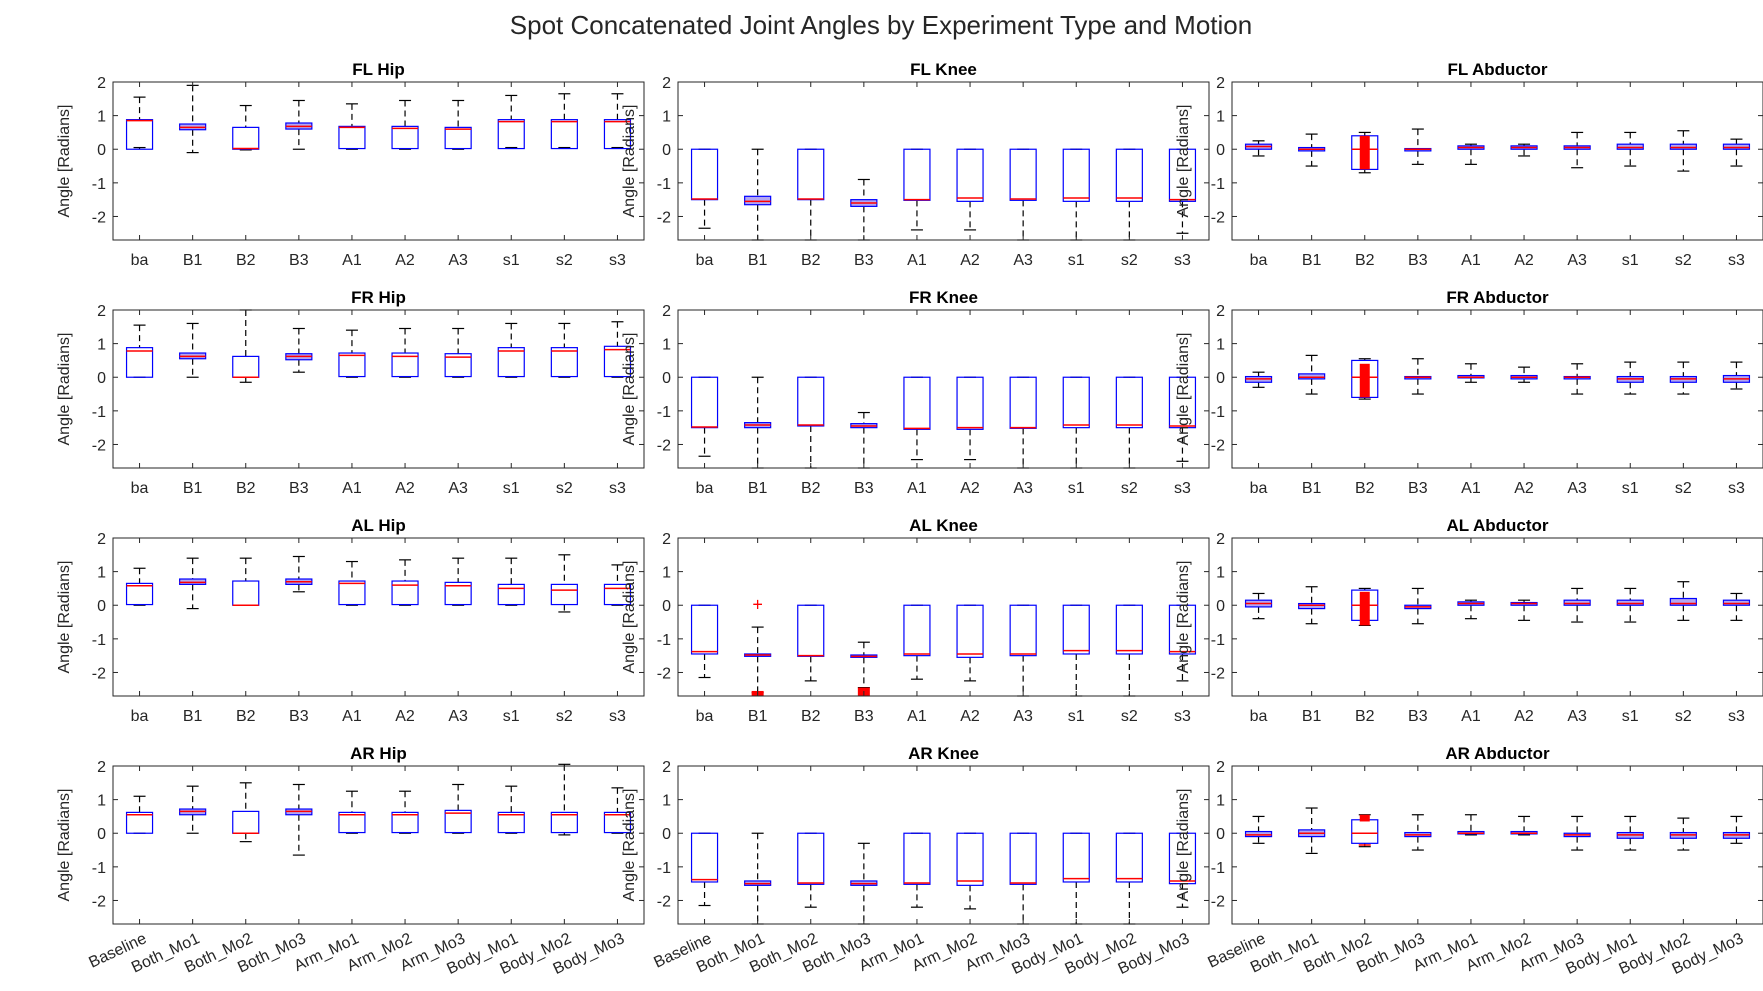 The image size is (1763, 991). What do you see at coordinates (1497, 69) in the screenshot?
I see `panel-title: FL Abductor` at bounding box center [1497, 69].